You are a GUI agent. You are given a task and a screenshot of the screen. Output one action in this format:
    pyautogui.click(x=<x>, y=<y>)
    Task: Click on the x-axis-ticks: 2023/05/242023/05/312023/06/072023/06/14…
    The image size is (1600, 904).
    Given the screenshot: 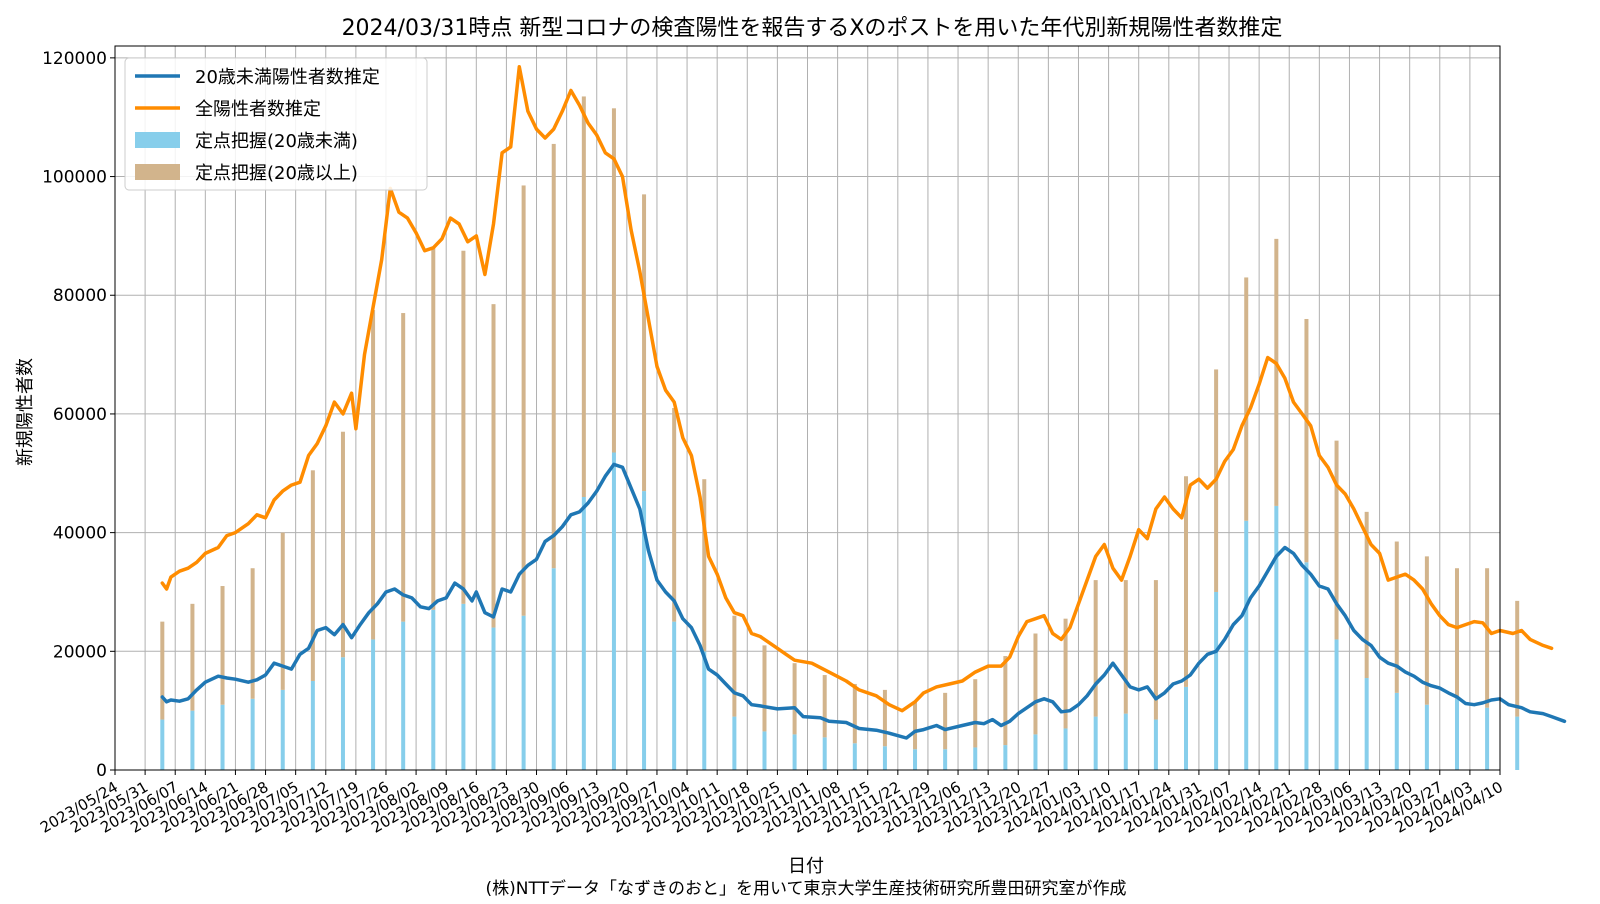 What is the action you would take?
    pyautogui.click(x=771, y=803)
    